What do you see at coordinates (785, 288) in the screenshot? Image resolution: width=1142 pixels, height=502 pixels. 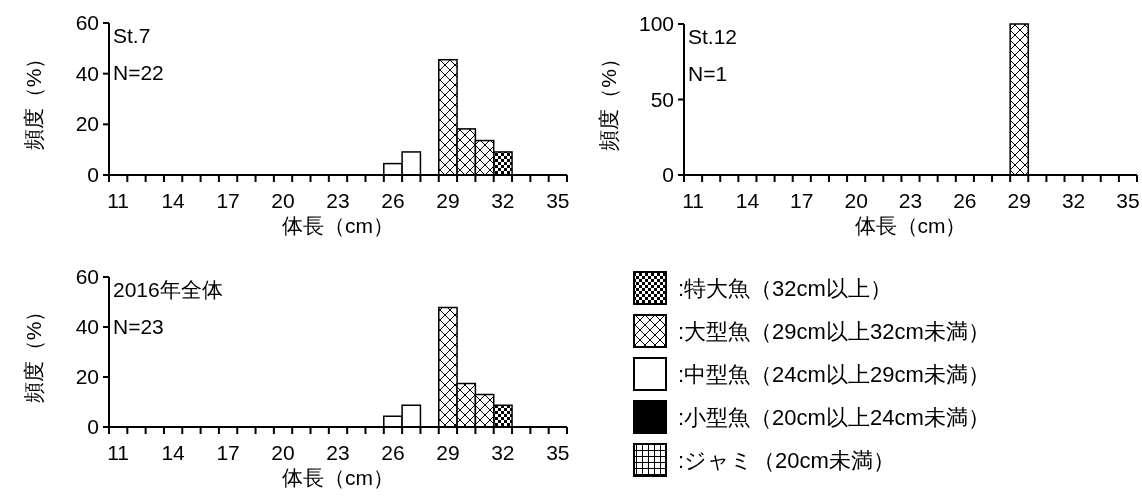 I see `legend-label: :特大魚（32cm以上）` at bounding box center [785, 288].